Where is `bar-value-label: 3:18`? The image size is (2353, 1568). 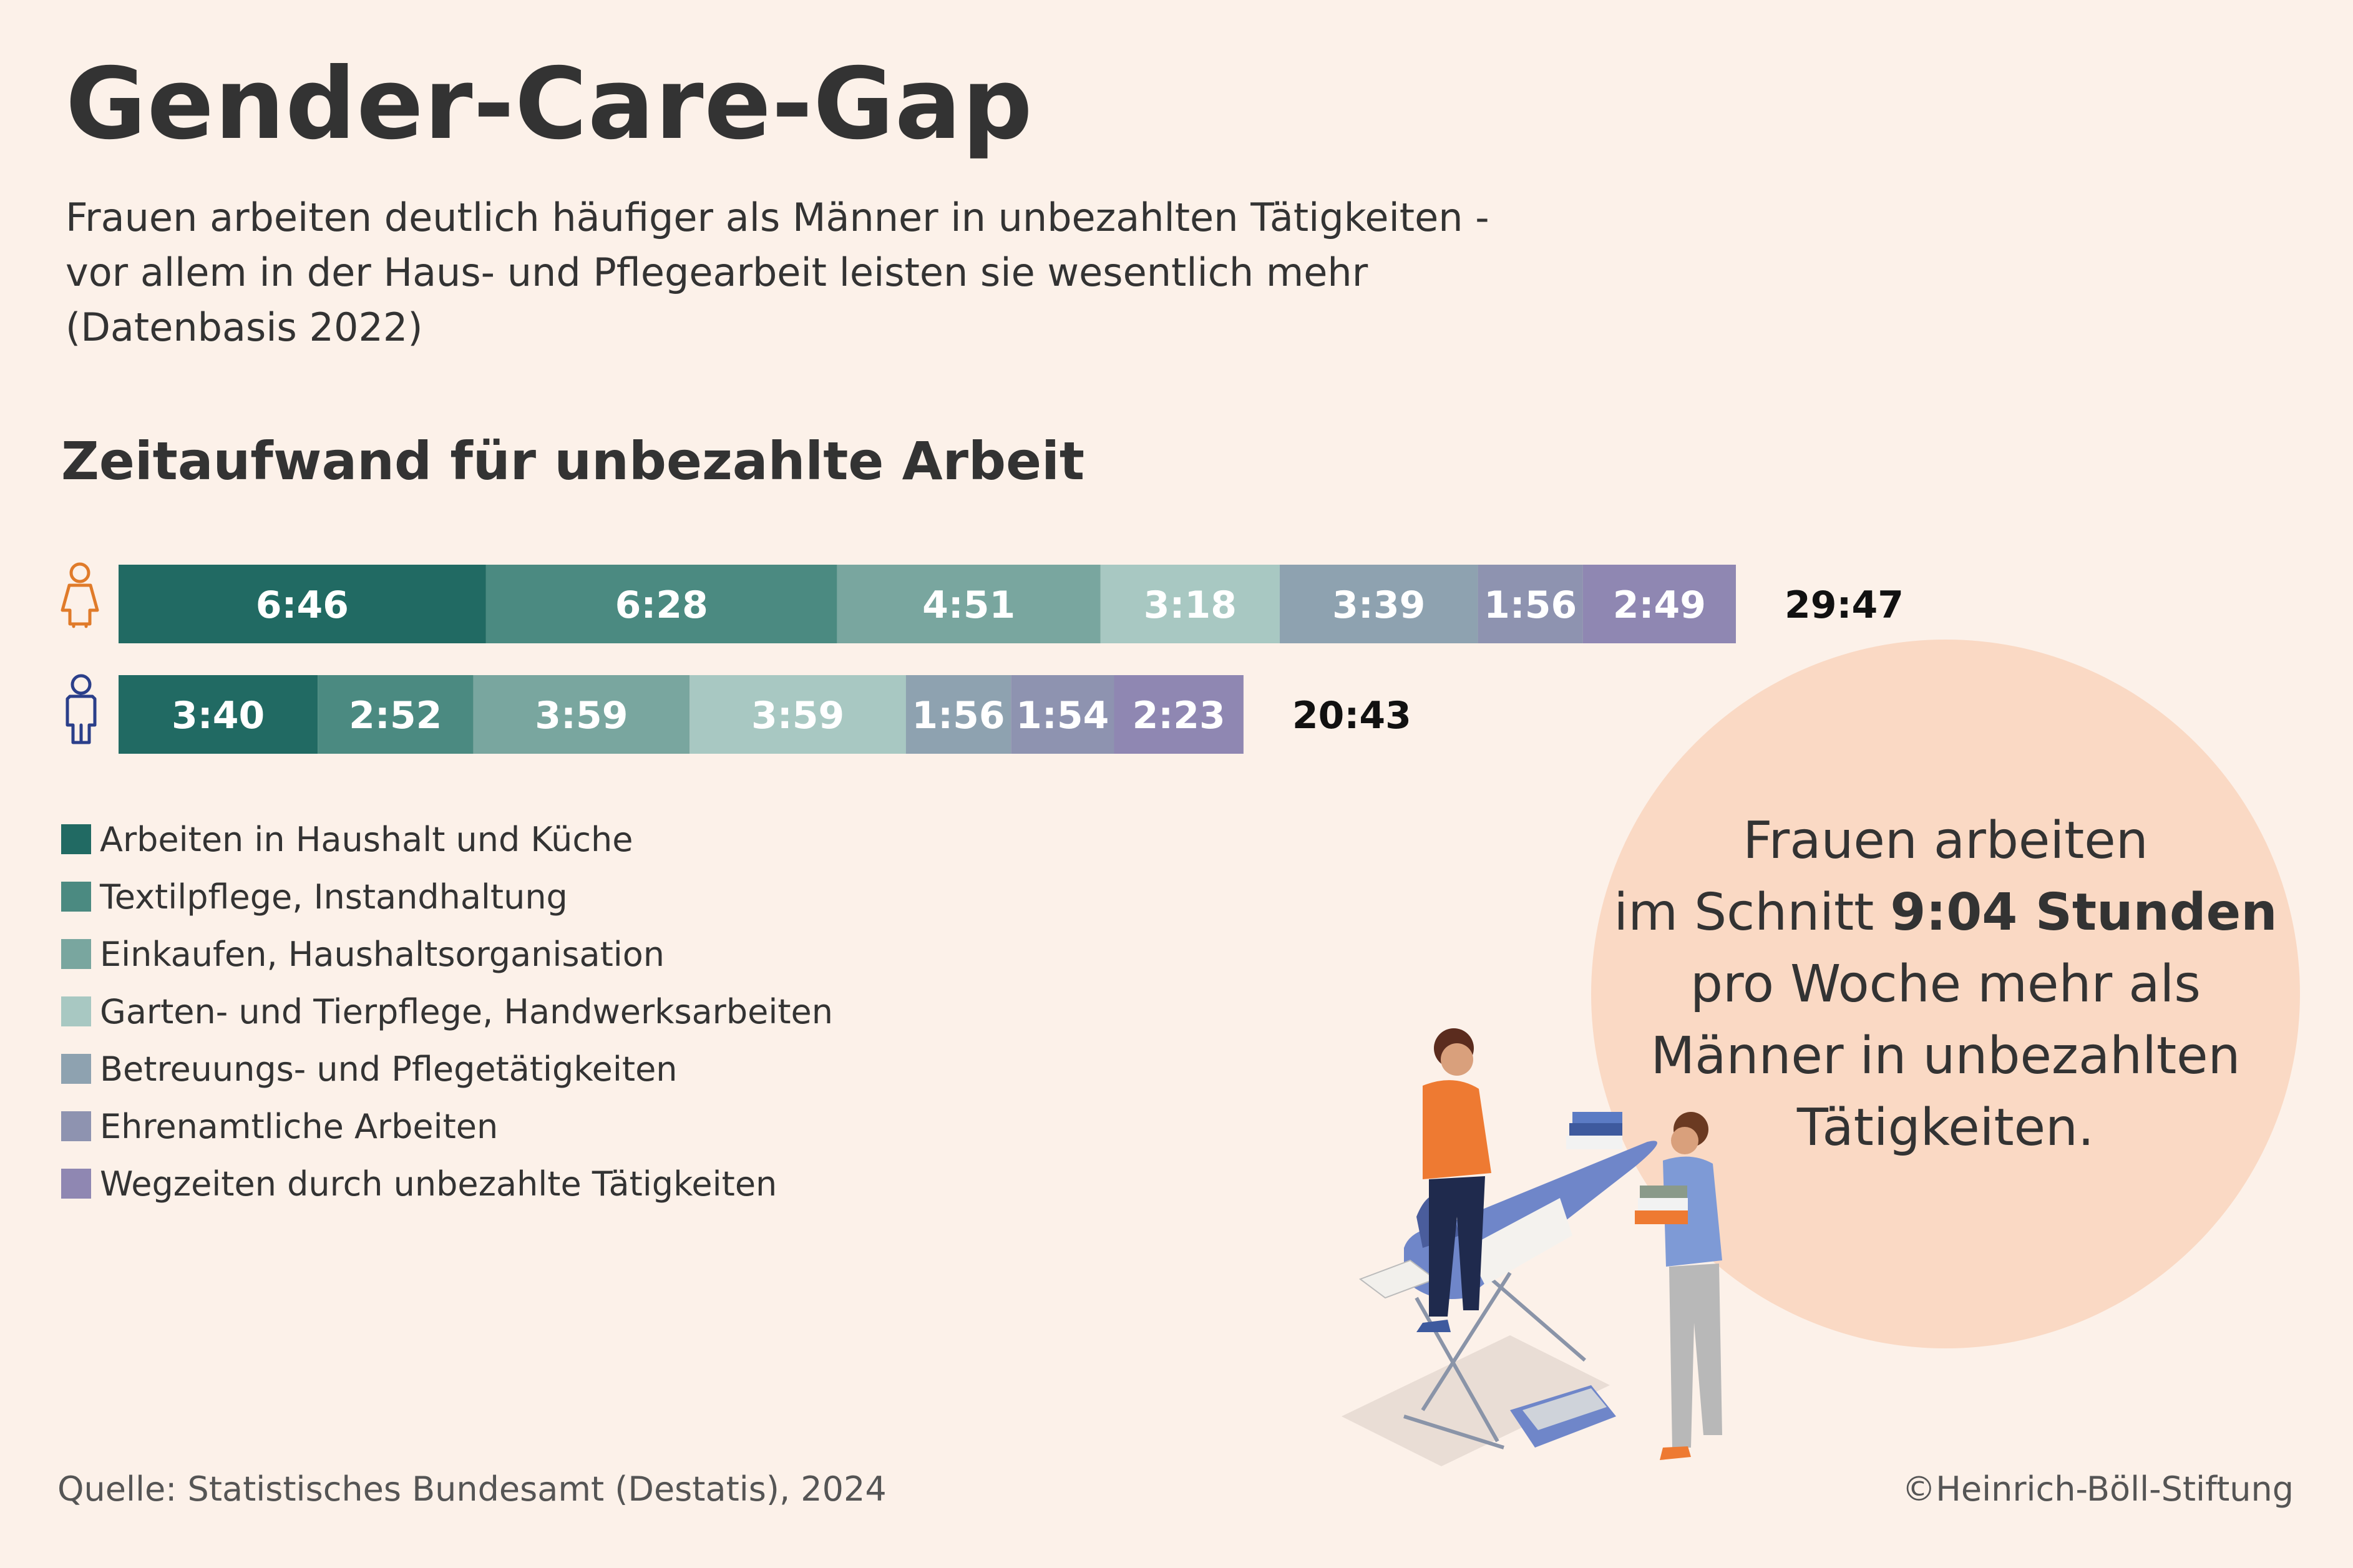
bar-value-label: 3:18 is located at coordinates (1190, 605).